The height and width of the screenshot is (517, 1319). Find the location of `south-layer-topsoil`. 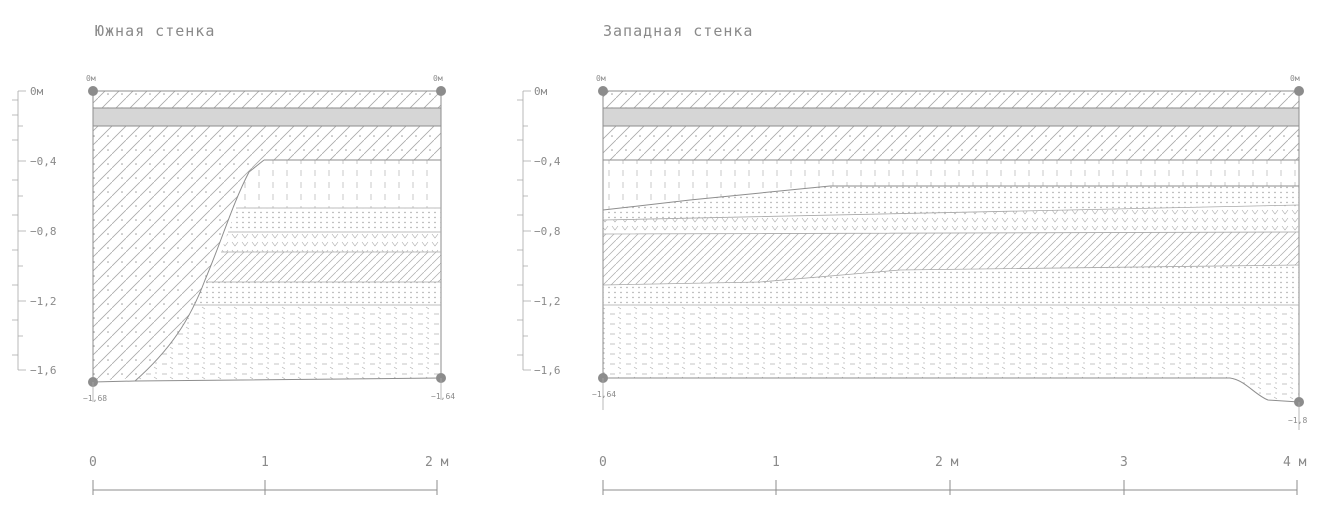

south-layer-topsoil is located at coordinates (267, 99).